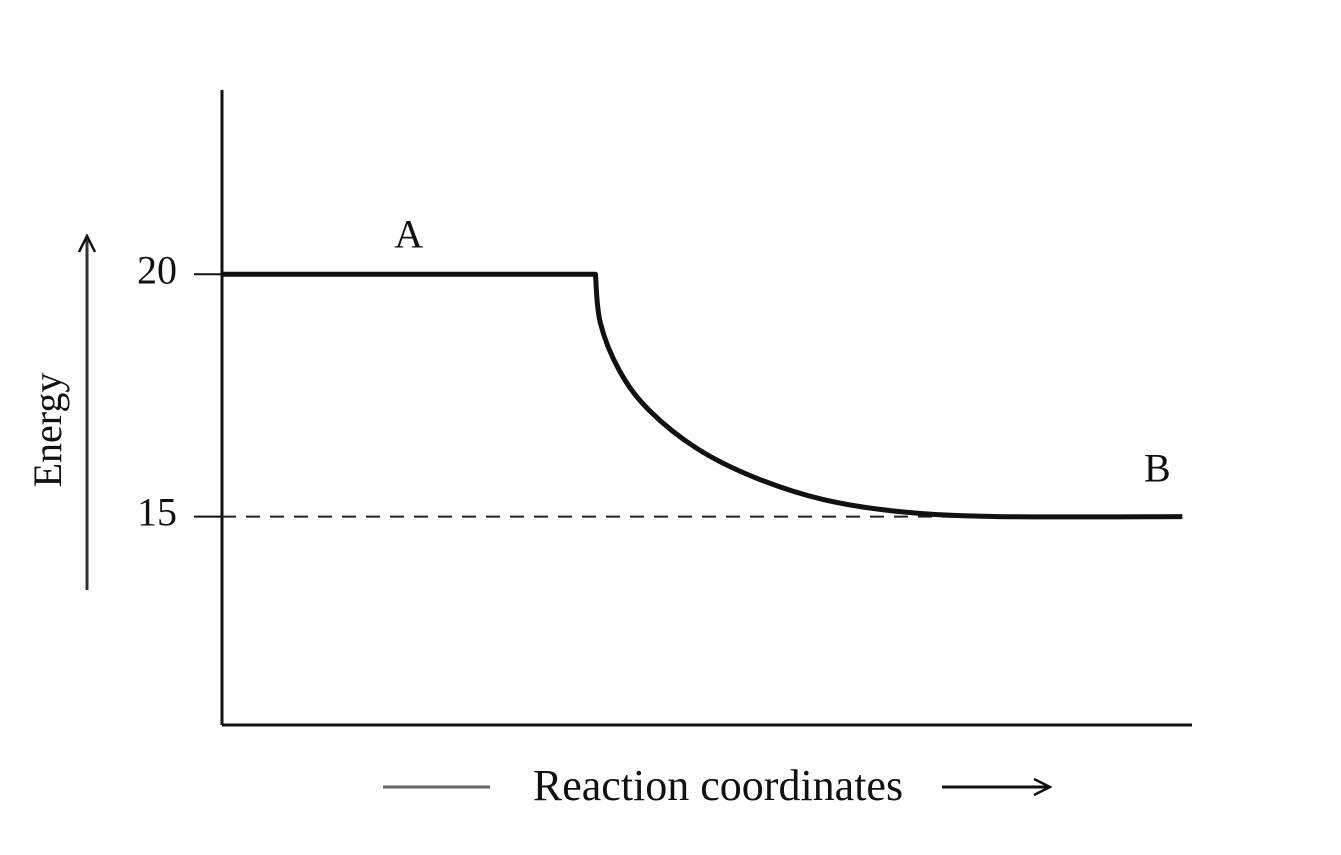 This screenshot has width=1341, height=855. What do you see at coordinates (157, 512) in the screenshot?
I see `y-tick-label: 15` at bounding box center [157, 512].